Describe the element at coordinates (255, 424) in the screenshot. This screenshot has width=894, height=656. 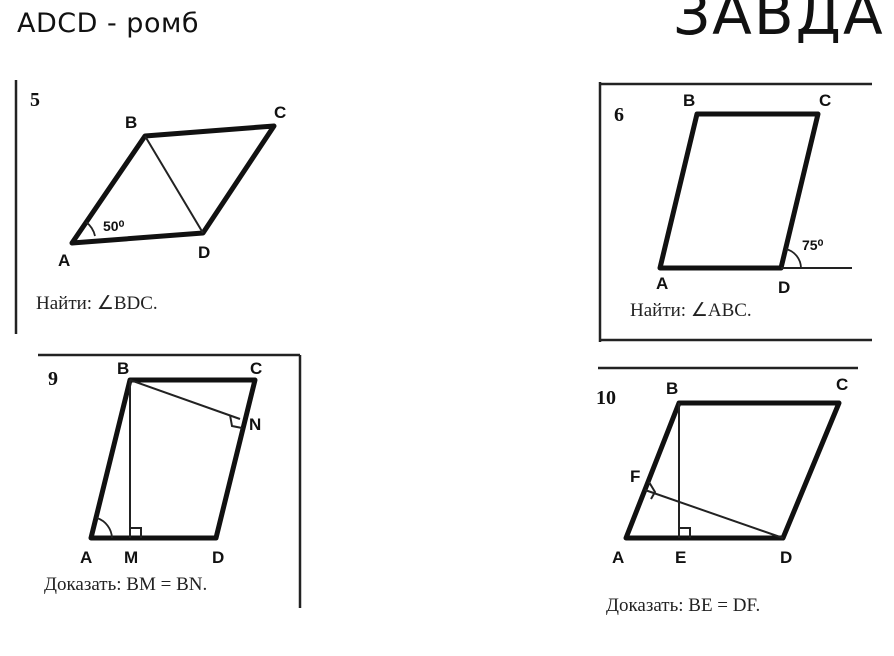
I see `vertex-n-label: N` at that location.